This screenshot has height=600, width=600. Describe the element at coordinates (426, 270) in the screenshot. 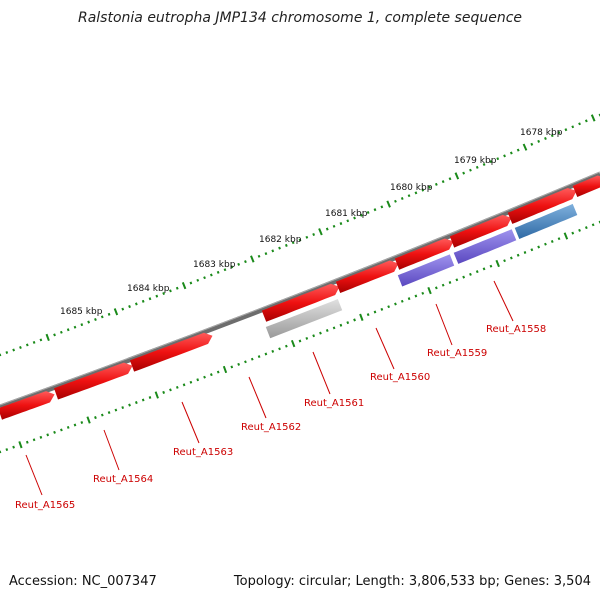

I see `gene-feature-reut-a1559` at that location.